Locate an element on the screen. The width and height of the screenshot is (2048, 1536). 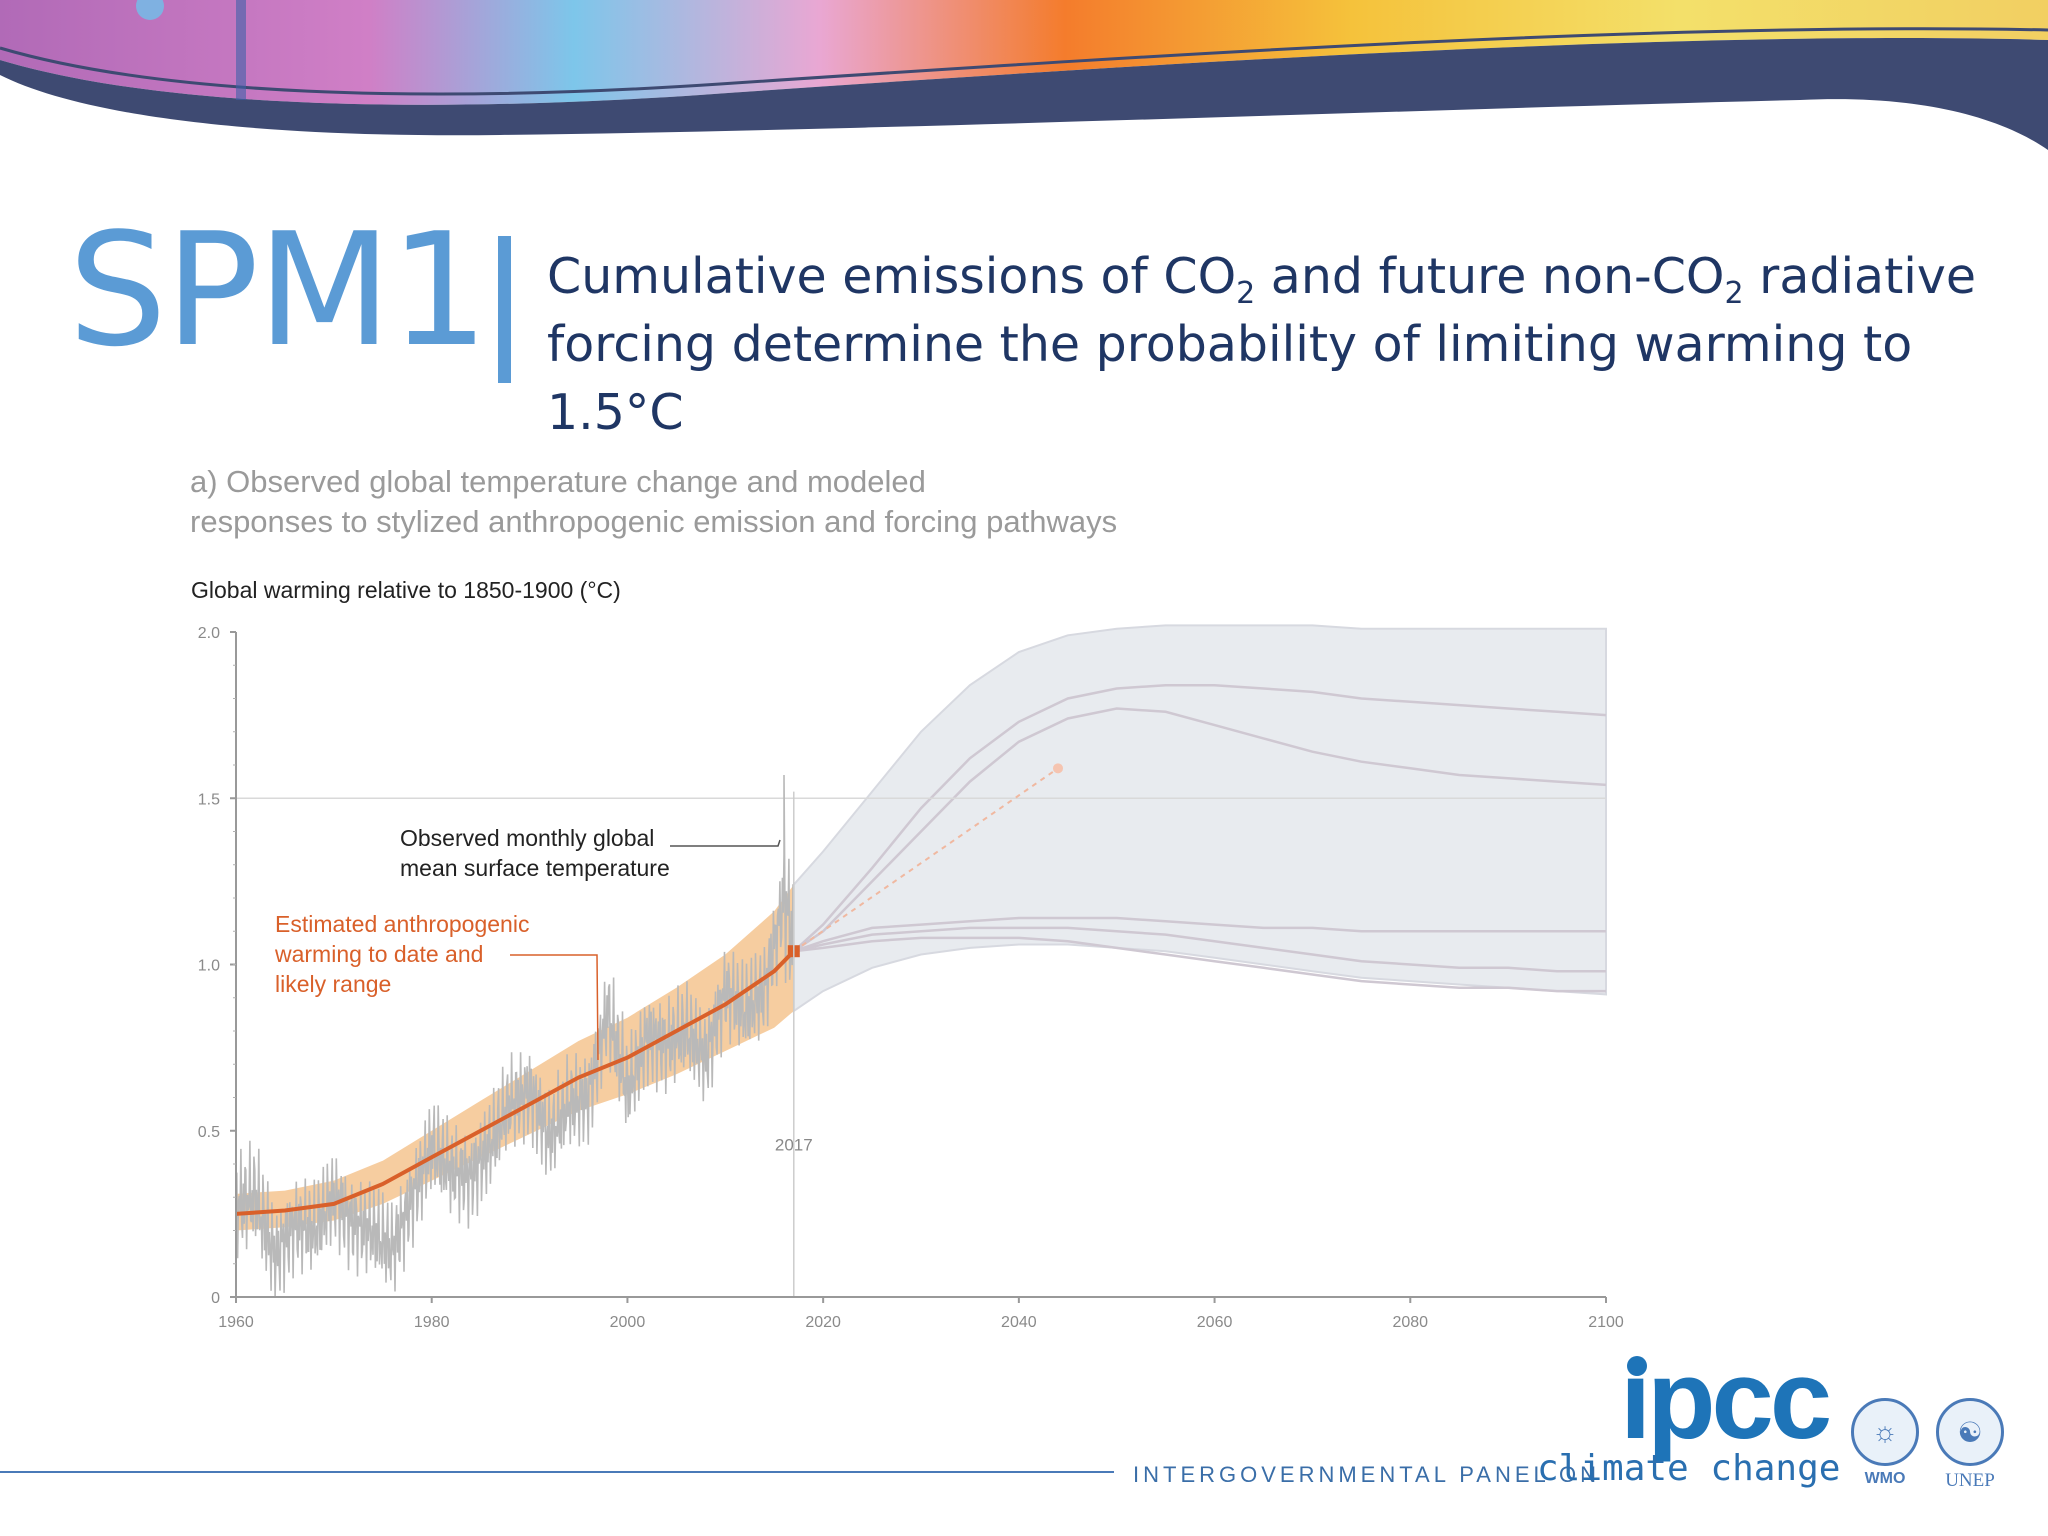
org-name: INTERGOVERNMENTAL PANEL ON is located at coordinates (1367, 1474).